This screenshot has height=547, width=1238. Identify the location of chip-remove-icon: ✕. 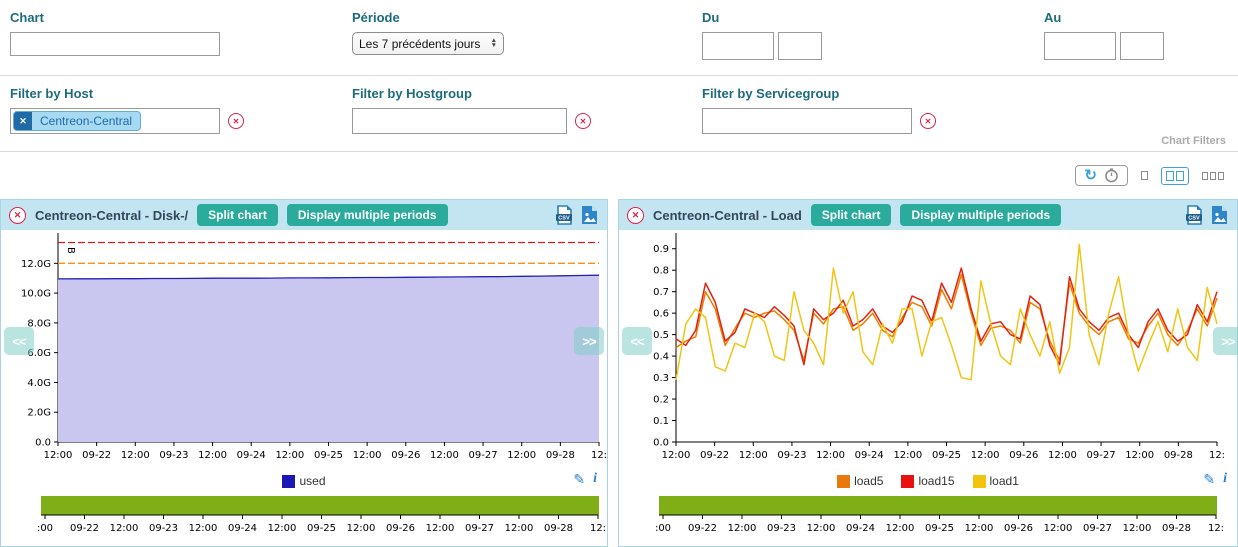
(23, 121).